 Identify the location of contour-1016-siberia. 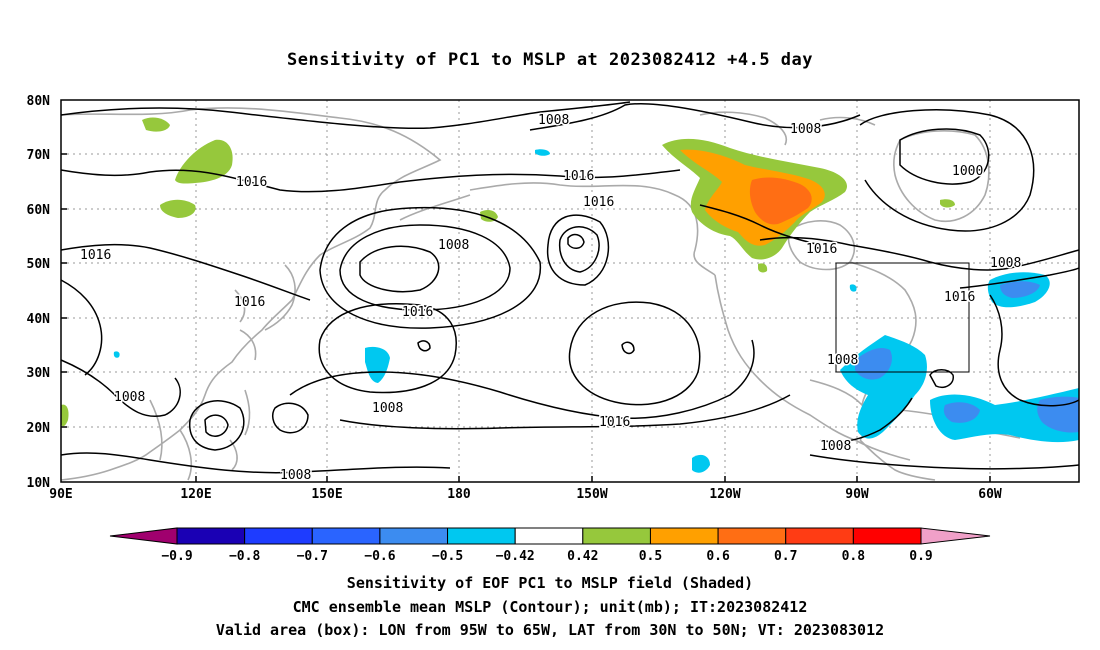
(370, 181).